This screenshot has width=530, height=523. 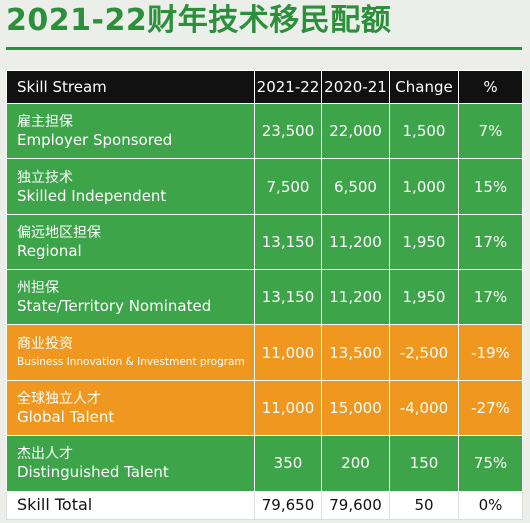 What do you see at coordinates (355, 505) in the screenshot?
I see `total-2020-21: 79,600` at bounding box center [355, 505].